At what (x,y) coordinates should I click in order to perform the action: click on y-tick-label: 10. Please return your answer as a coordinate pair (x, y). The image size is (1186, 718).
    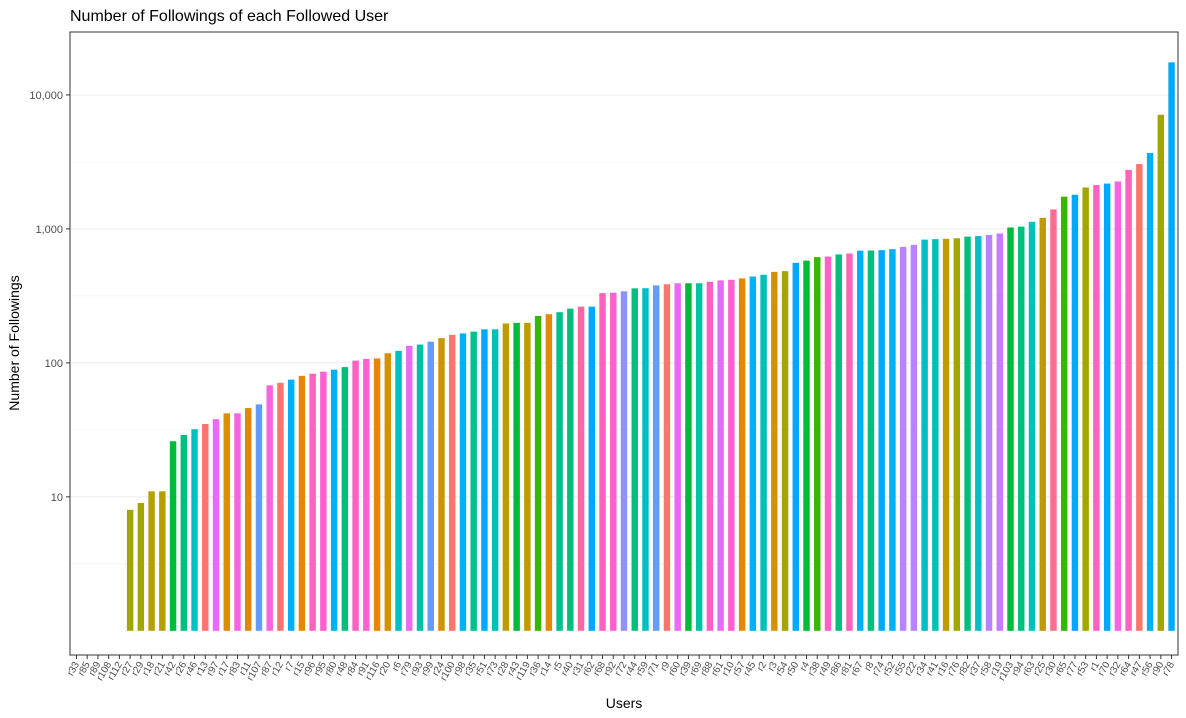
    Looking at the image, I should click on (57, 498).